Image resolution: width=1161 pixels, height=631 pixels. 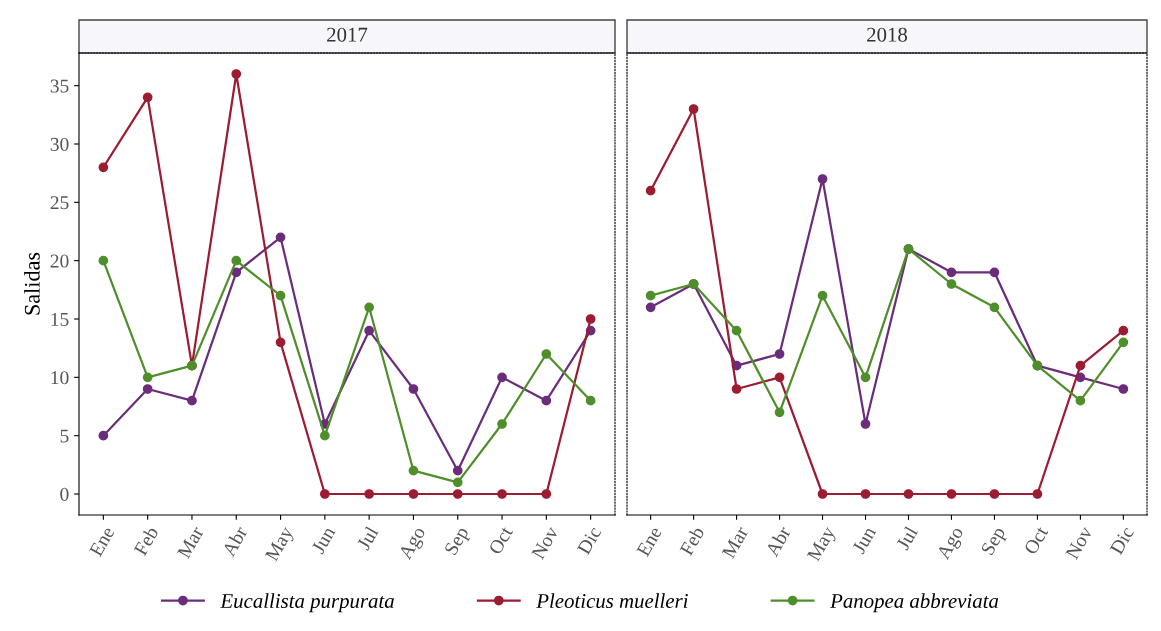 I want to click on y-axis-title: Salidas, so click(x=32, y=283).